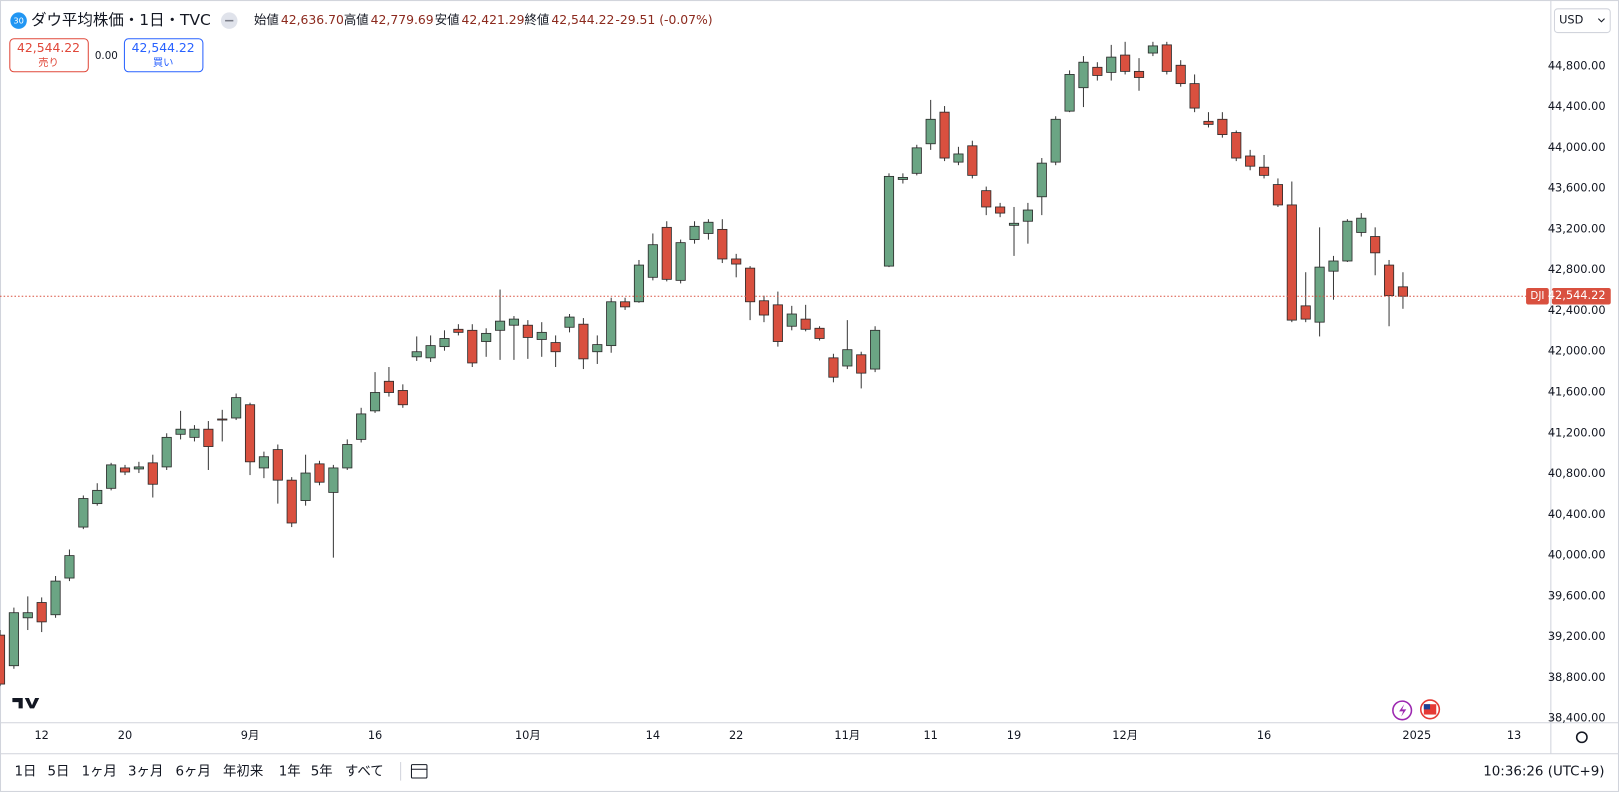 The image size is (1619, 792). I want to click on x-tick-label: 11月, so click(847, 735).